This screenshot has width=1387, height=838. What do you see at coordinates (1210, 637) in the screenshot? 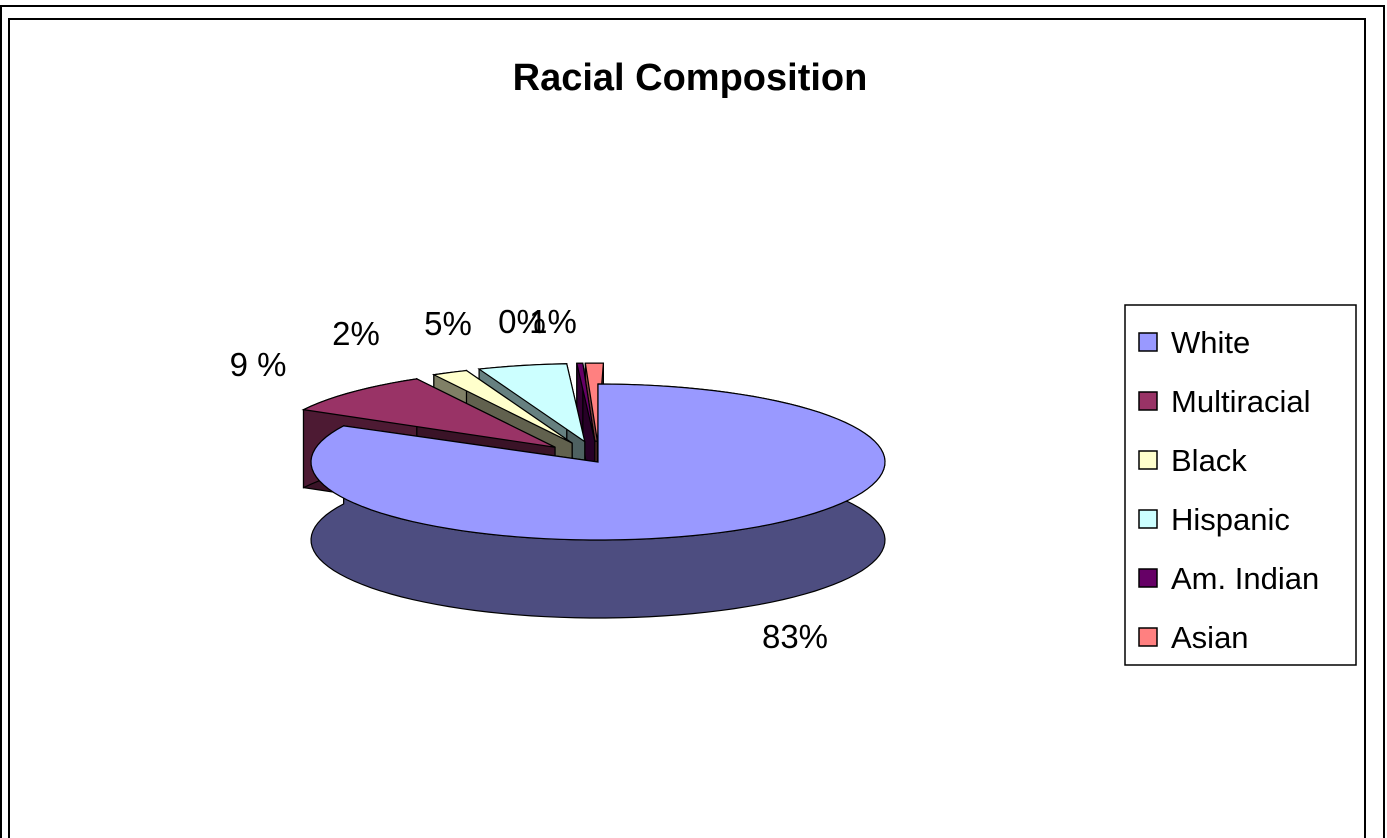
I see `legend-label: Asian` at bounding box center [1210, 637].